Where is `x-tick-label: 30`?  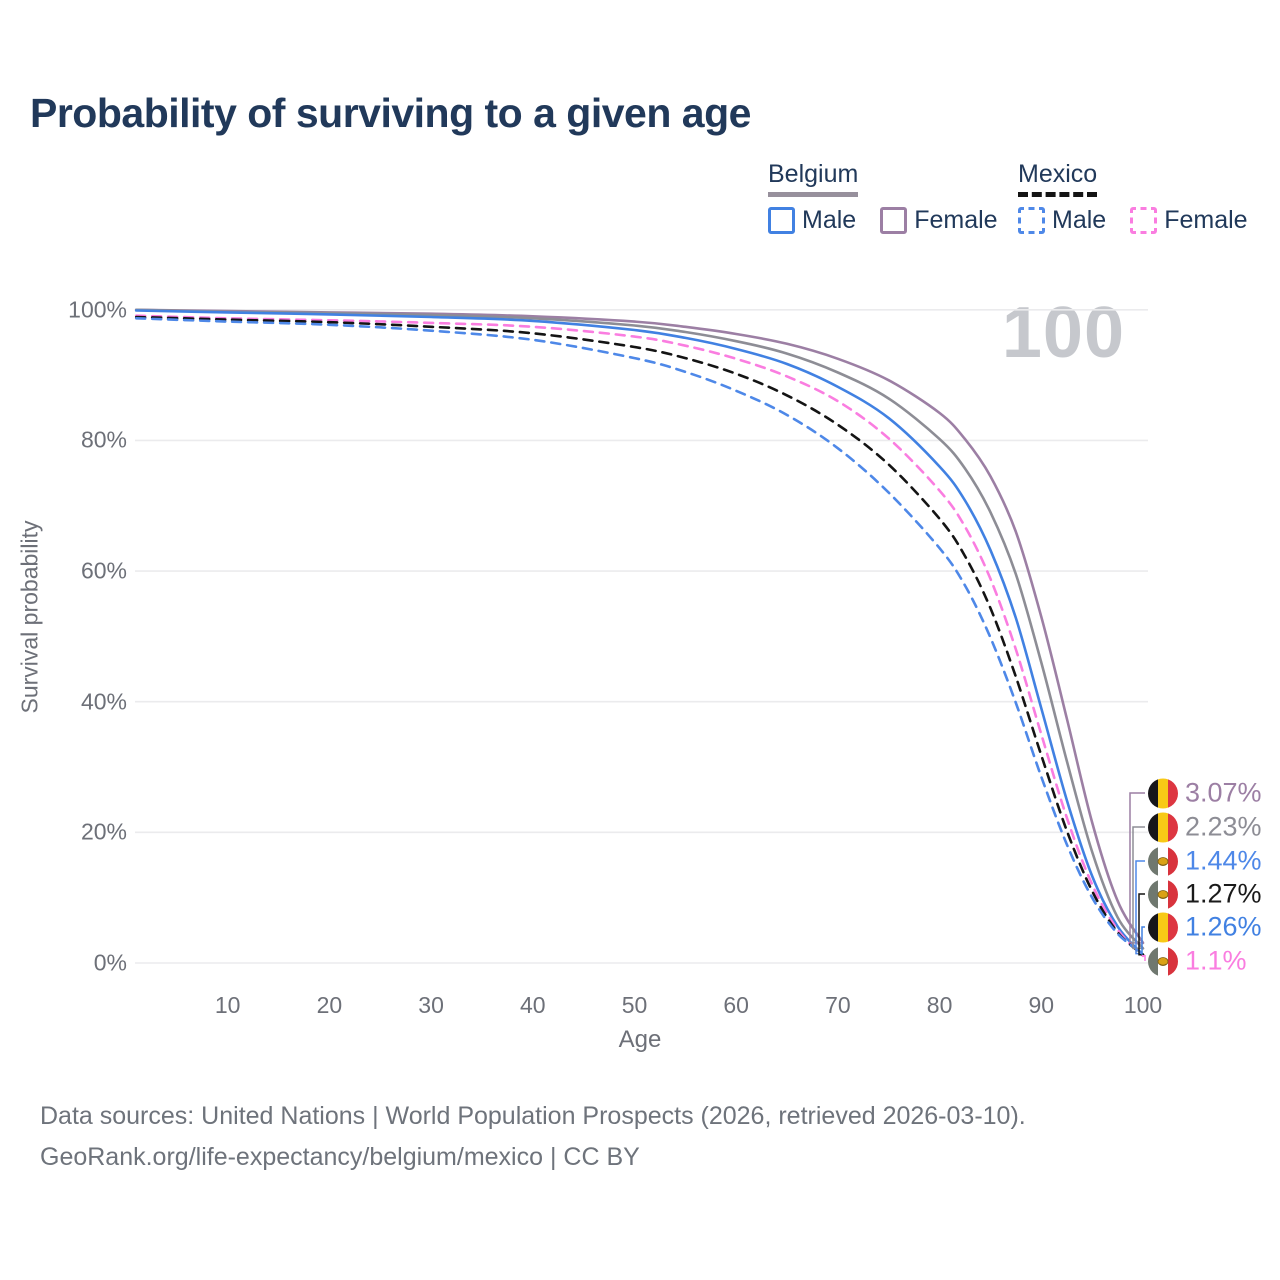 x-tick-label: 30 is located at coordinates (431, 1005).